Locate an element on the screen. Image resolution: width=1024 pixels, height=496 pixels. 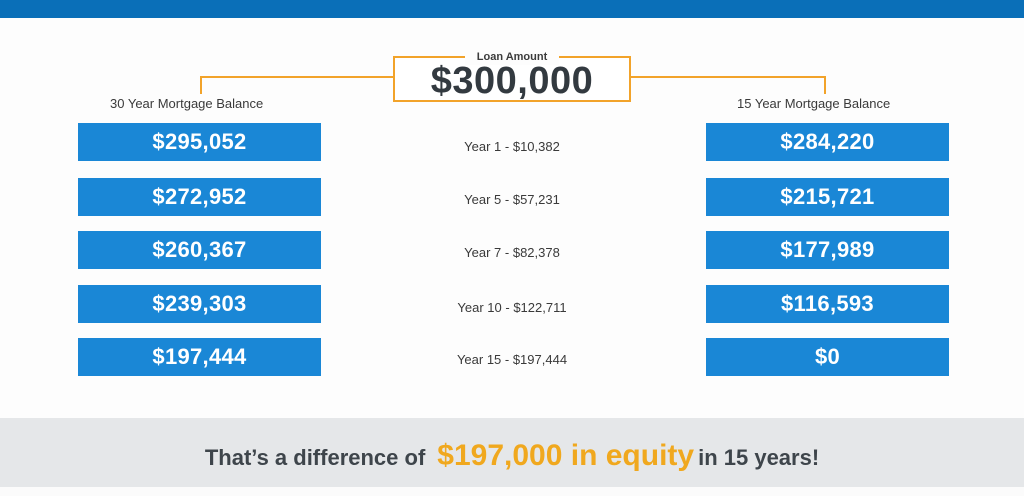
thirty-year-column-title: 30 Year Mortgage Balance is located at coordinates (187, 103).